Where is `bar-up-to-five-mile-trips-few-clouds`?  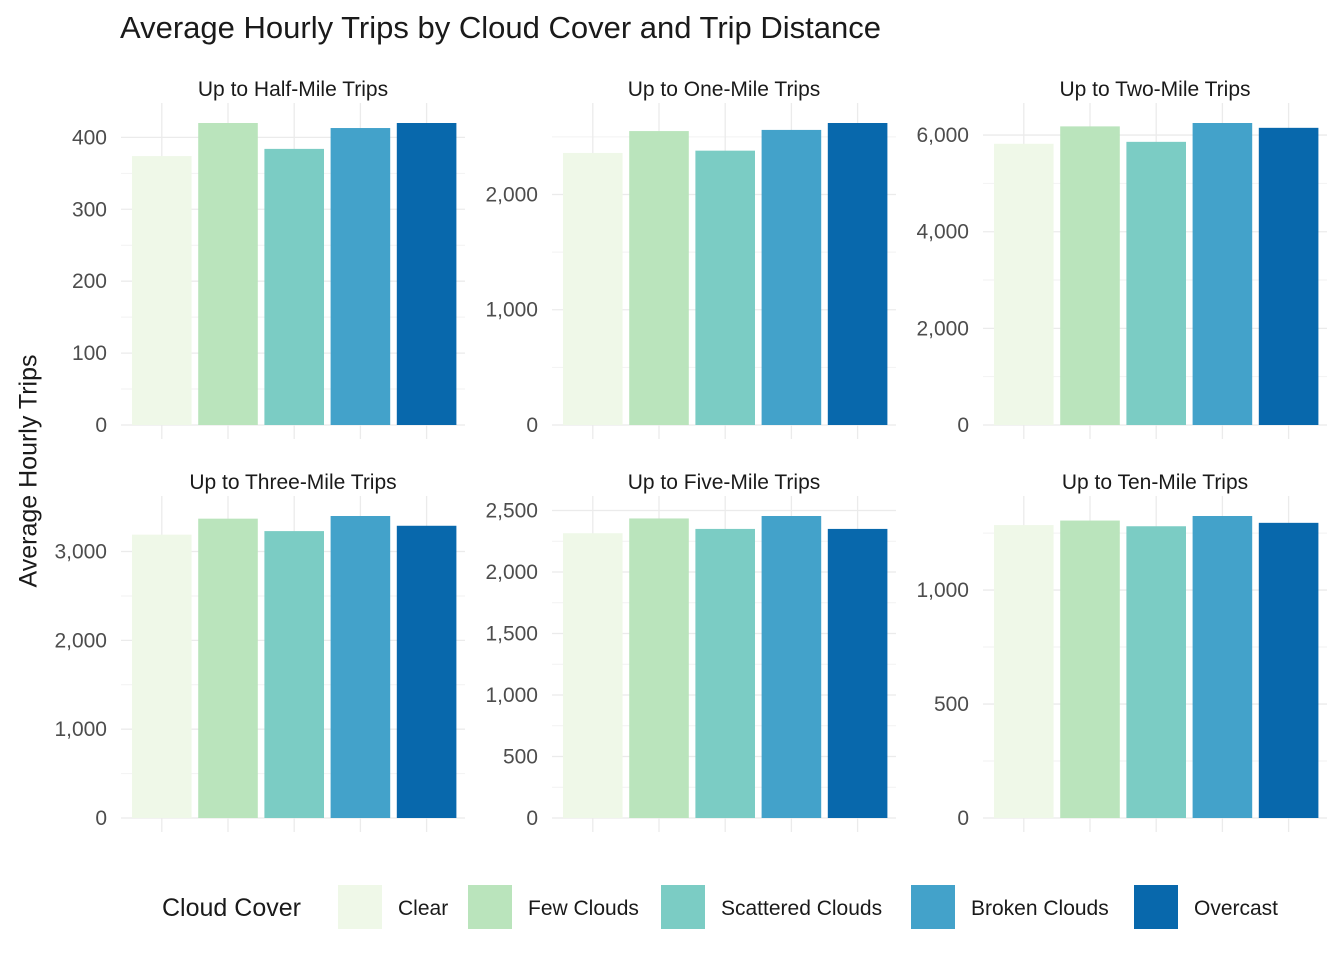 bar-up-to-five-mile-trips-few-clouds is located at coordinates (659, 668).